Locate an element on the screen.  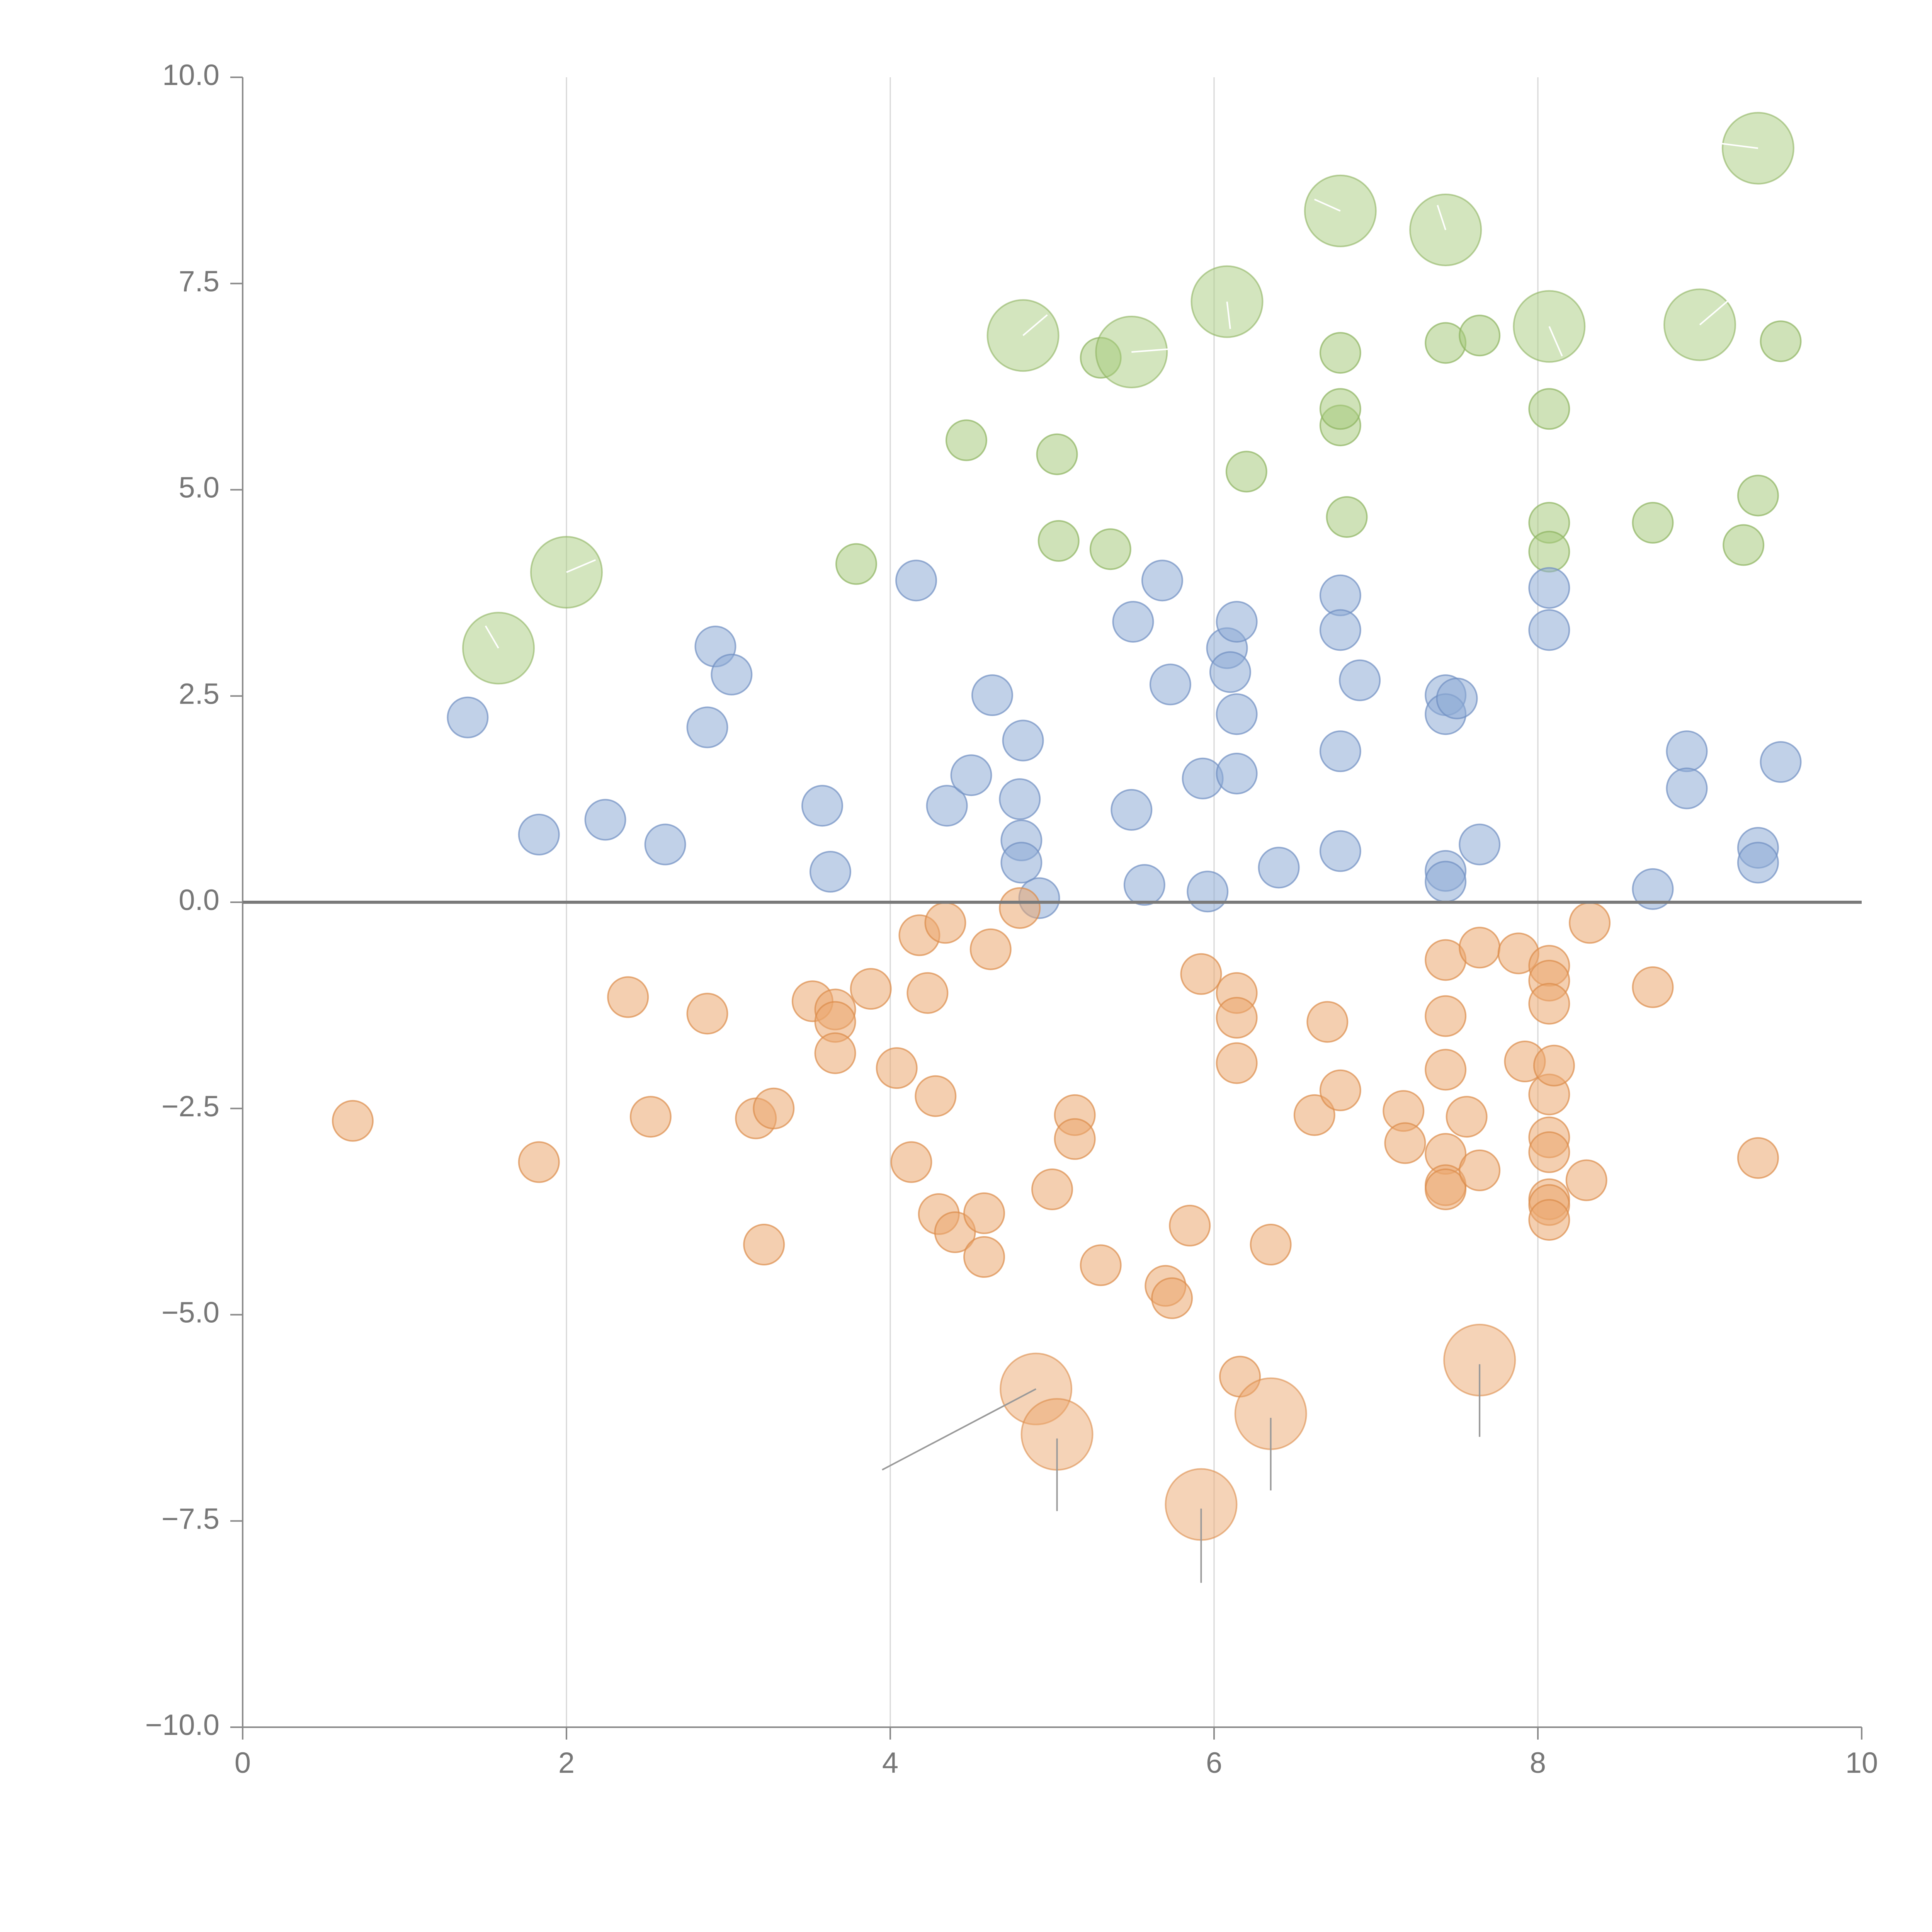
x-tick-label: 0 is located at coordinates (243, 1763).